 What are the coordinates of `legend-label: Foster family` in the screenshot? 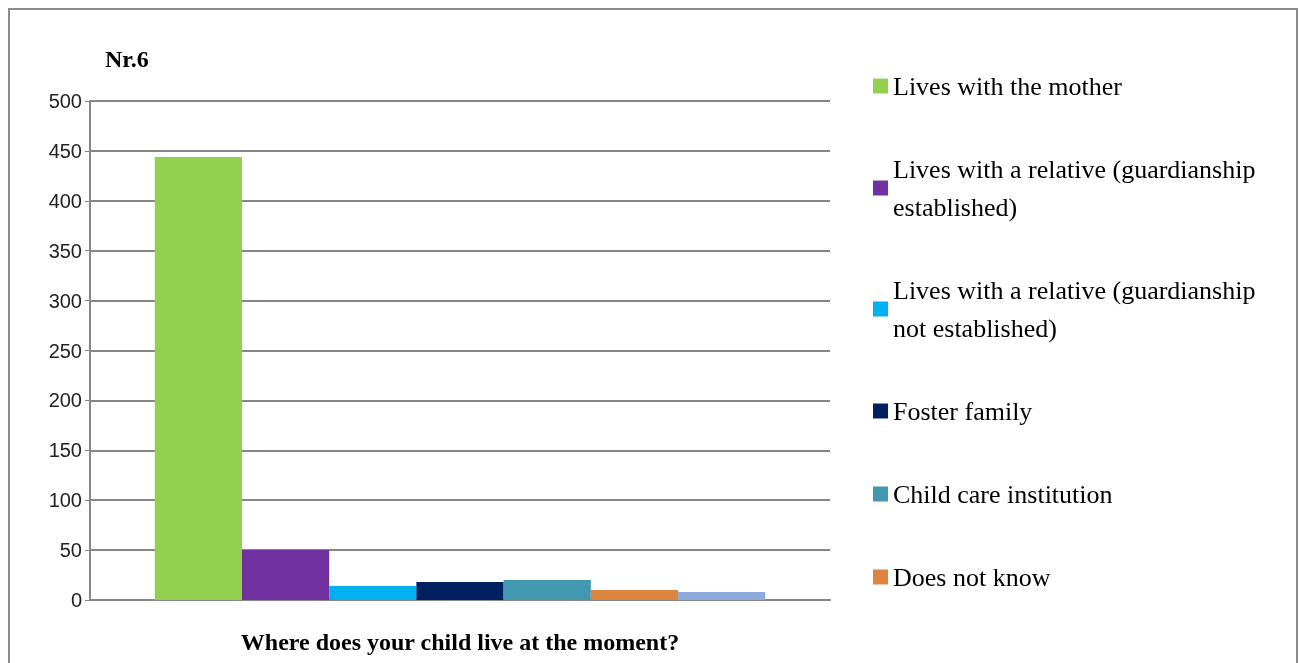 It's located at (963, 411).